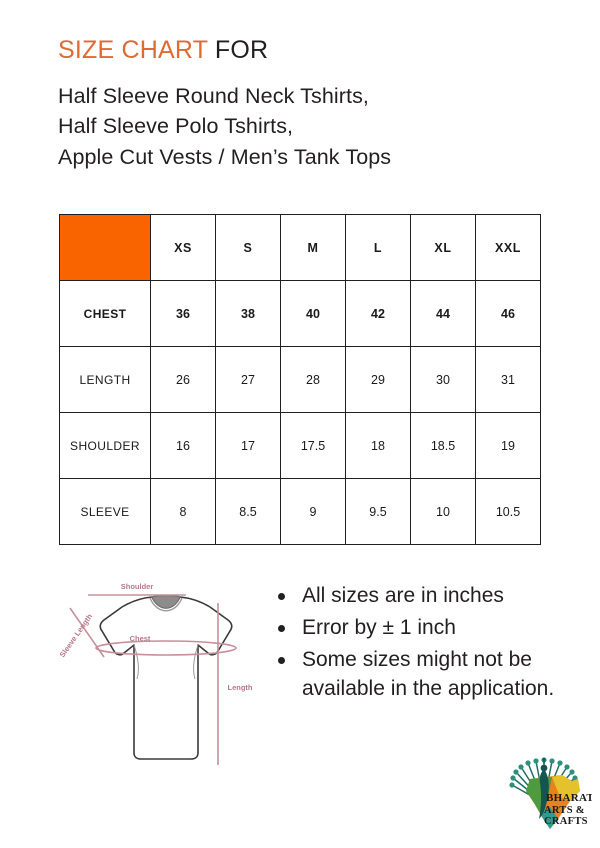  I want to click on column-header-xl: XL, so click(443, 247).